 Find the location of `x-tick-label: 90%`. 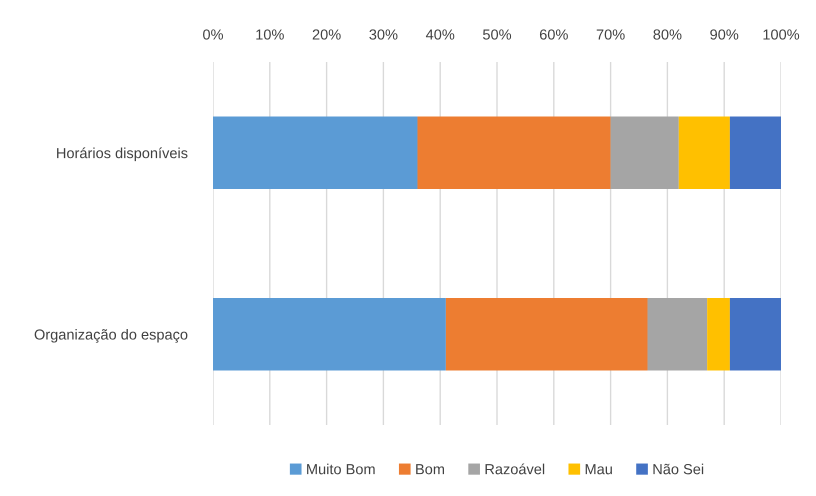

x-tick-label: 90% is located at coordinates (724, 34).